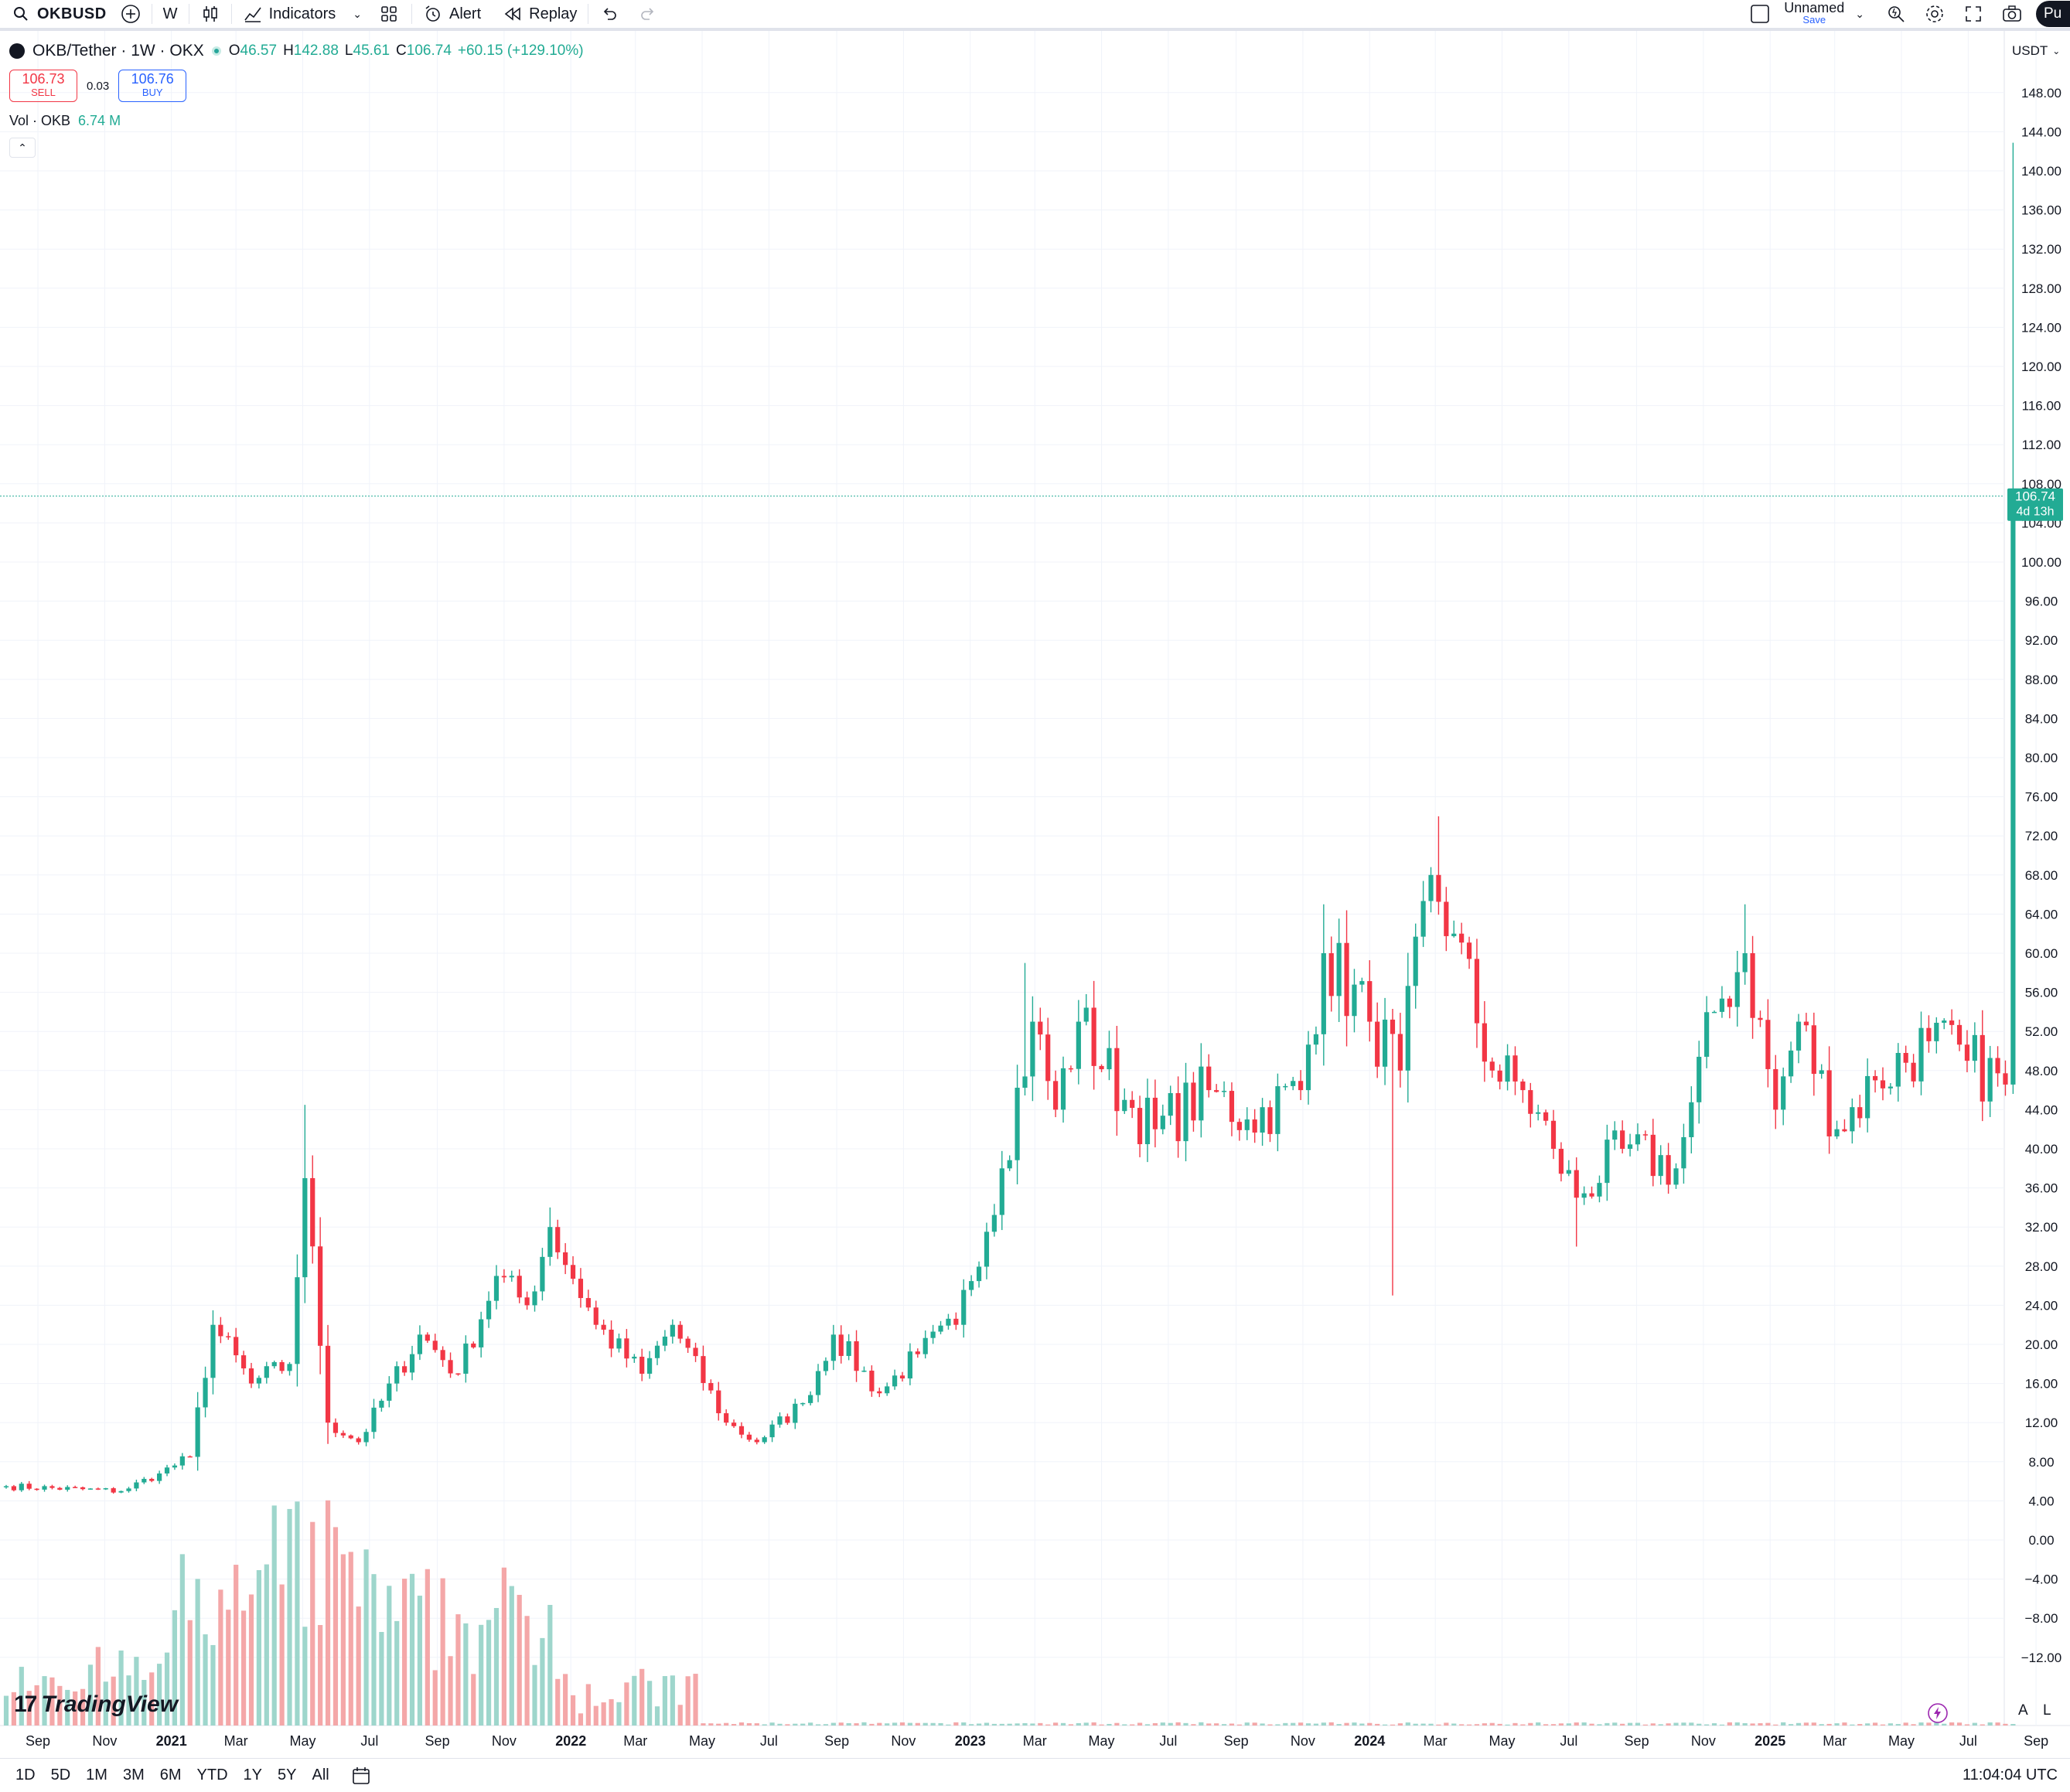 The width and height of the screenshot is (2070, 1792). What do you see at coordinates (98, 86) in the screenshot?
I see `trade-buttons: 106.73 SELL 0.03 106.76 BUY` at bounding box center [98, 86].